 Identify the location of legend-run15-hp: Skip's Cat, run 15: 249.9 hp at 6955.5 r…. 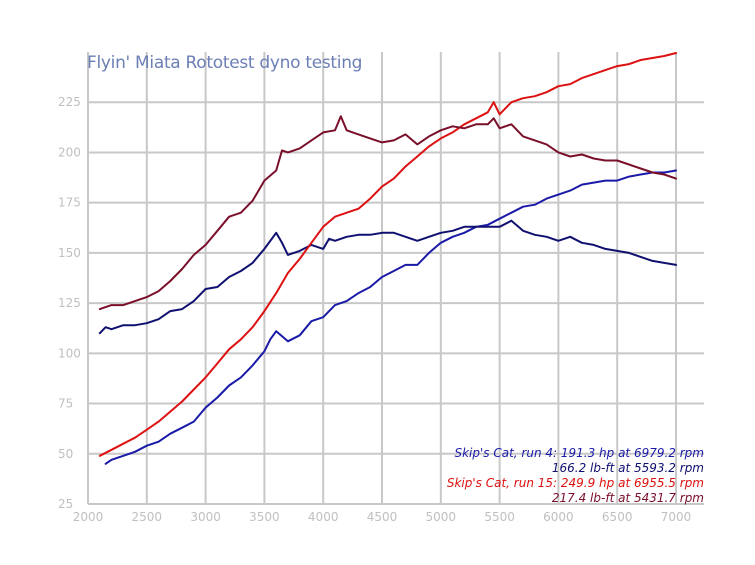
(575, 483).